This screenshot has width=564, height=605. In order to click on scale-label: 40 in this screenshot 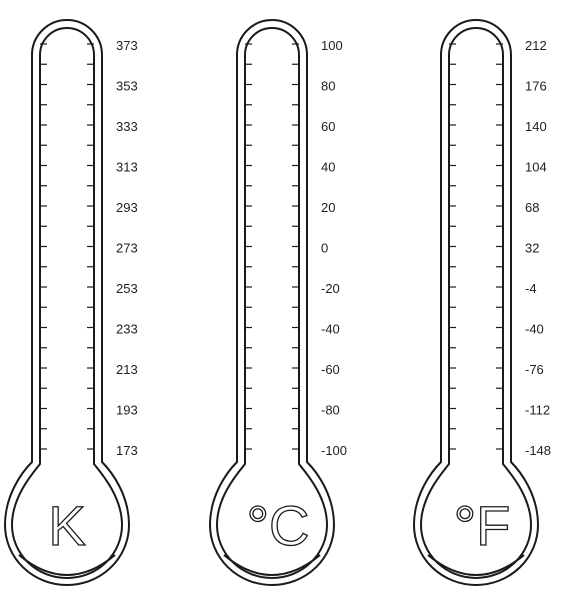, I will do `click(328, 167)`.